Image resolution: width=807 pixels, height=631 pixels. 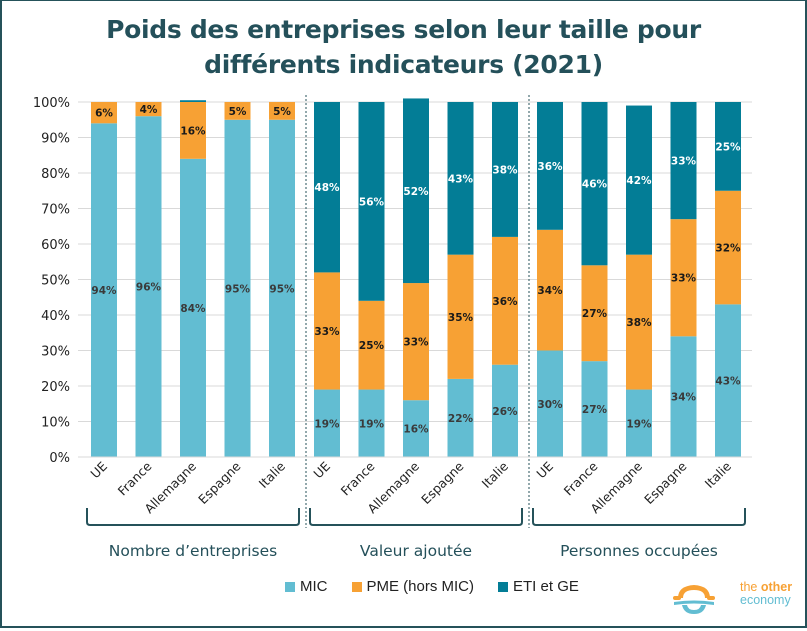 What do you see at coordinates (55, 387) in the screenshot?
I see `y-tick-label: 20%` at bounding box center [55, 387].